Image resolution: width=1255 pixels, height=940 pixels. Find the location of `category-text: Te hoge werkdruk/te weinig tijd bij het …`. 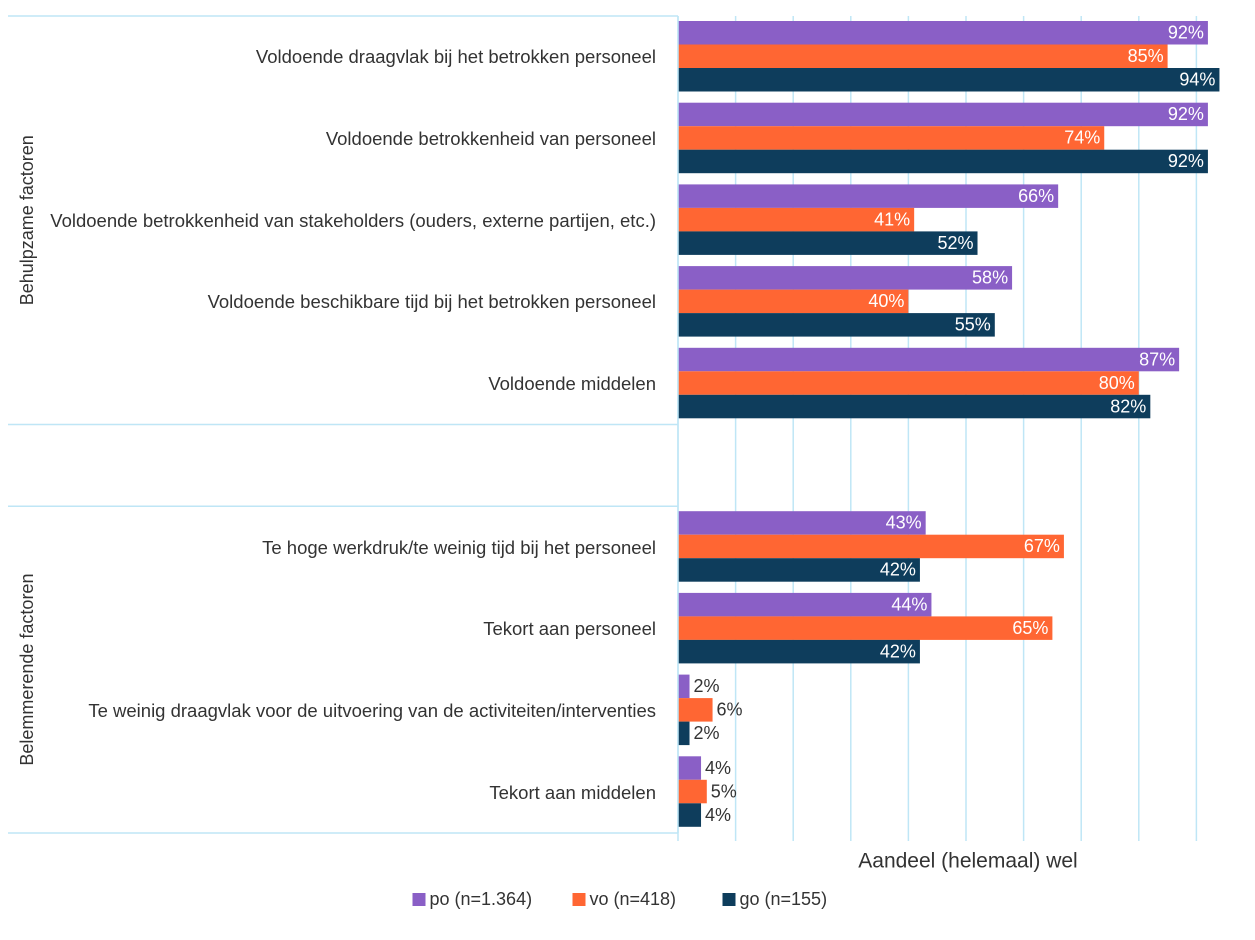

category-text: Te hoge werkdruk/te weinig tijd bij het … is located at coordinates (459, 547).